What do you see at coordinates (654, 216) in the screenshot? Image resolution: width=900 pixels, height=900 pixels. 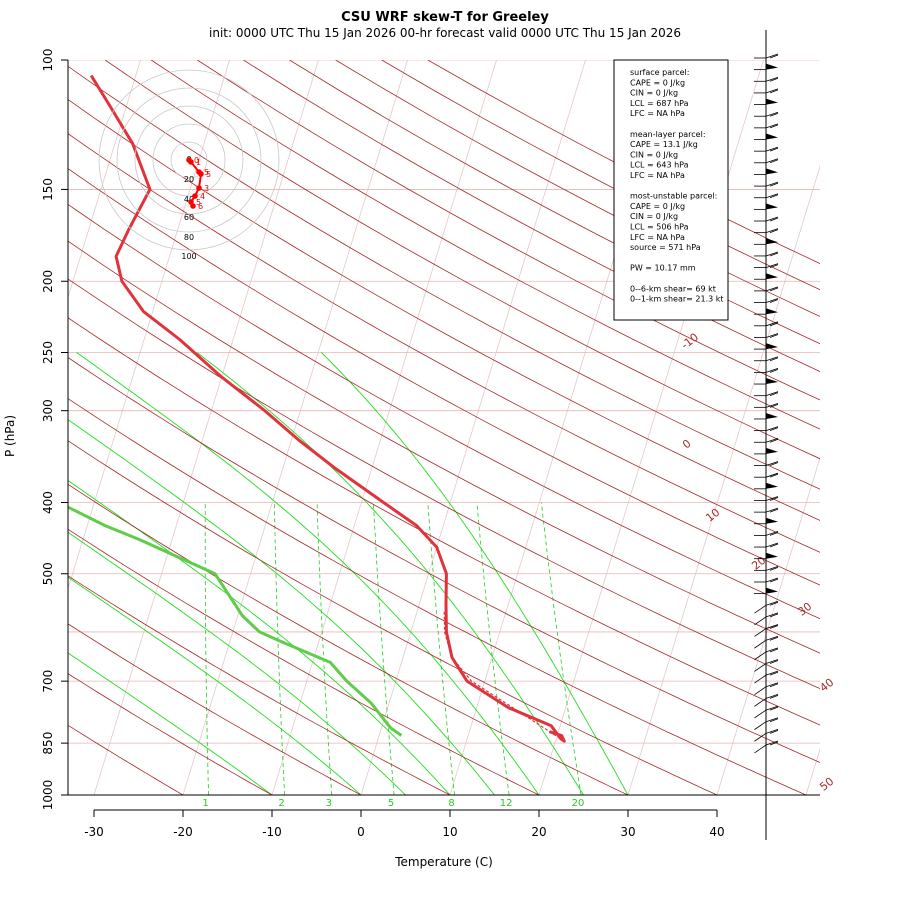 I see `info-line: CIN = 0 J/kg` at bounding box center [654, 216].